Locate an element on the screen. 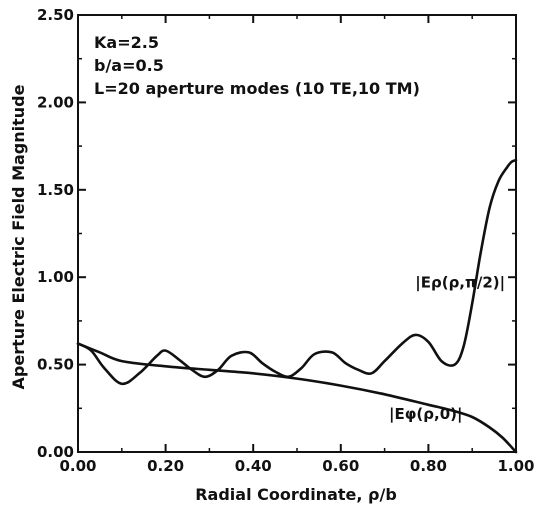  x-tick-label: 0.80 is located at coordinates (428, 466).